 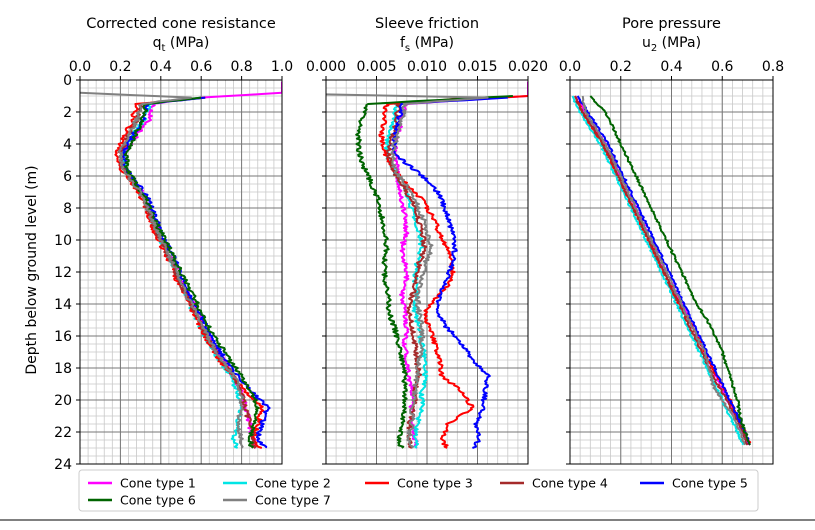 I want to click on y-tick-label: 2, so click(x=67, y=113).